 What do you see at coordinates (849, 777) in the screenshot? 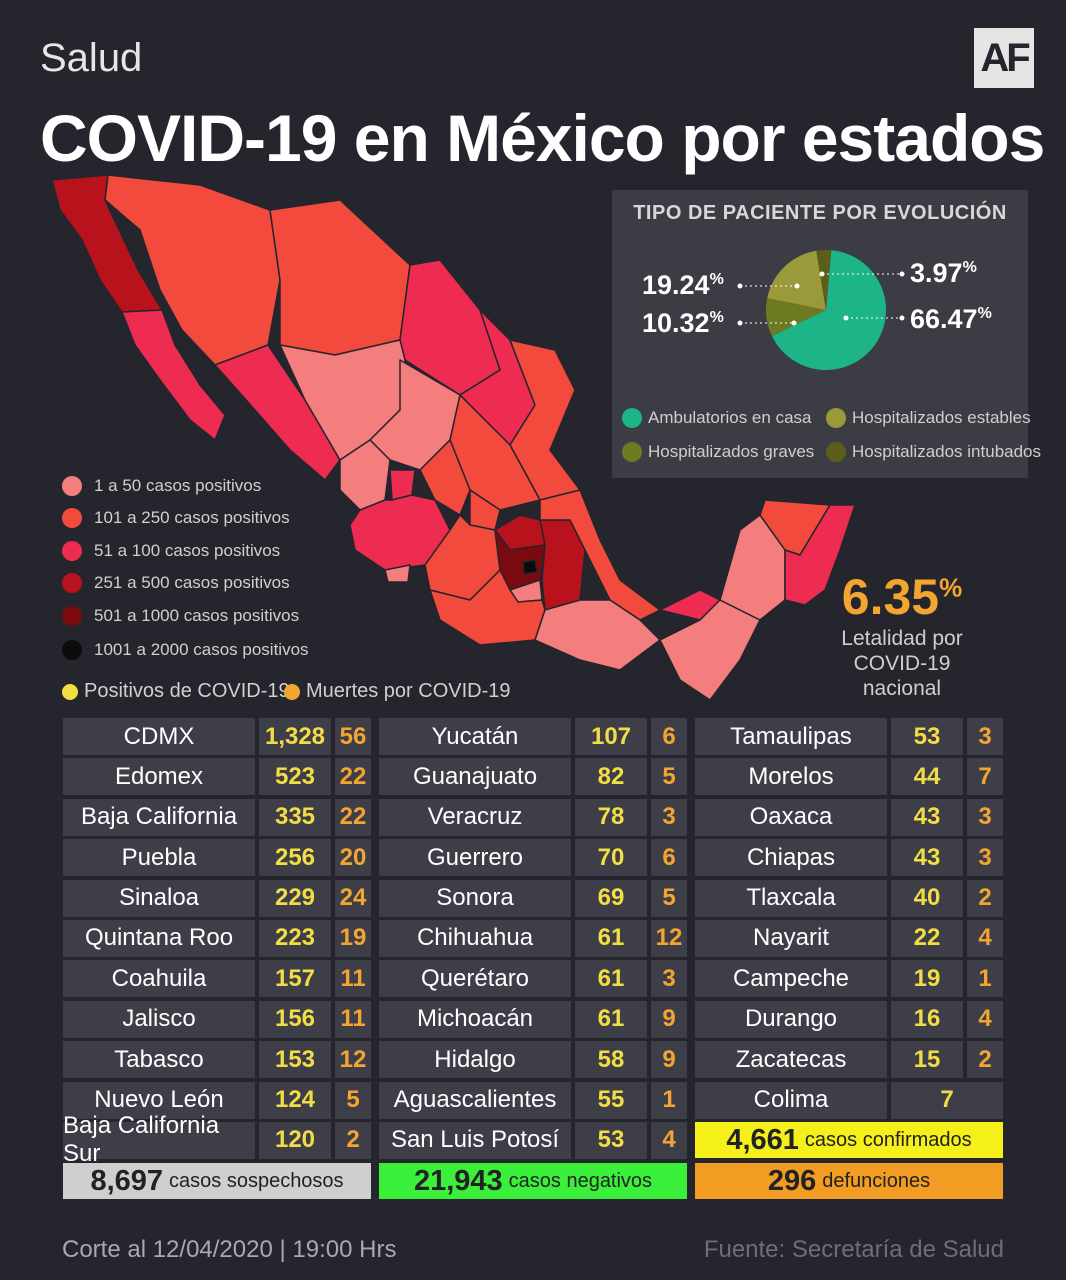
I see `table-row: Morelos 44 7` at bounding box center [849, 777].